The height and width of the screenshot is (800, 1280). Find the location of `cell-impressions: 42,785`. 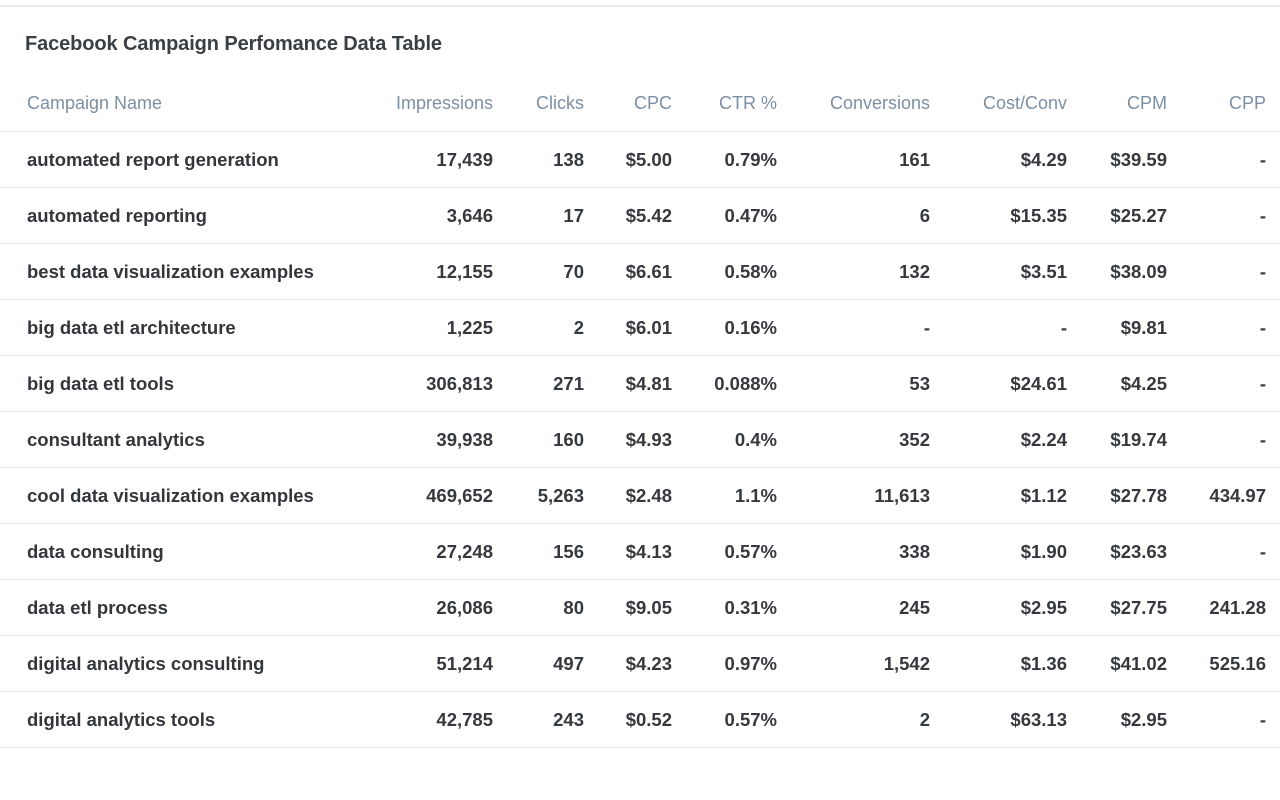

cell-impressions: 42,785 is located at coordinates (431, 719).